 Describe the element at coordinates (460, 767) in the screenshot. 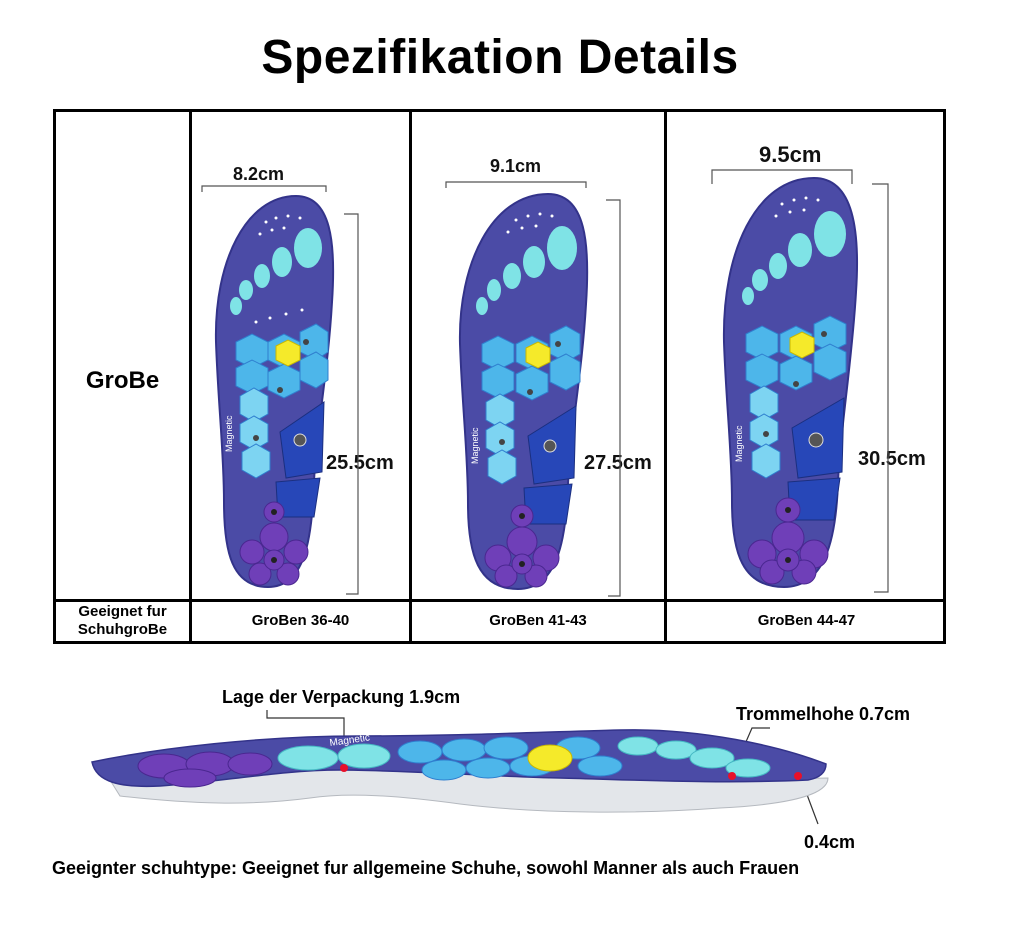

I see `insole-side-view: Magnetic` at that location.